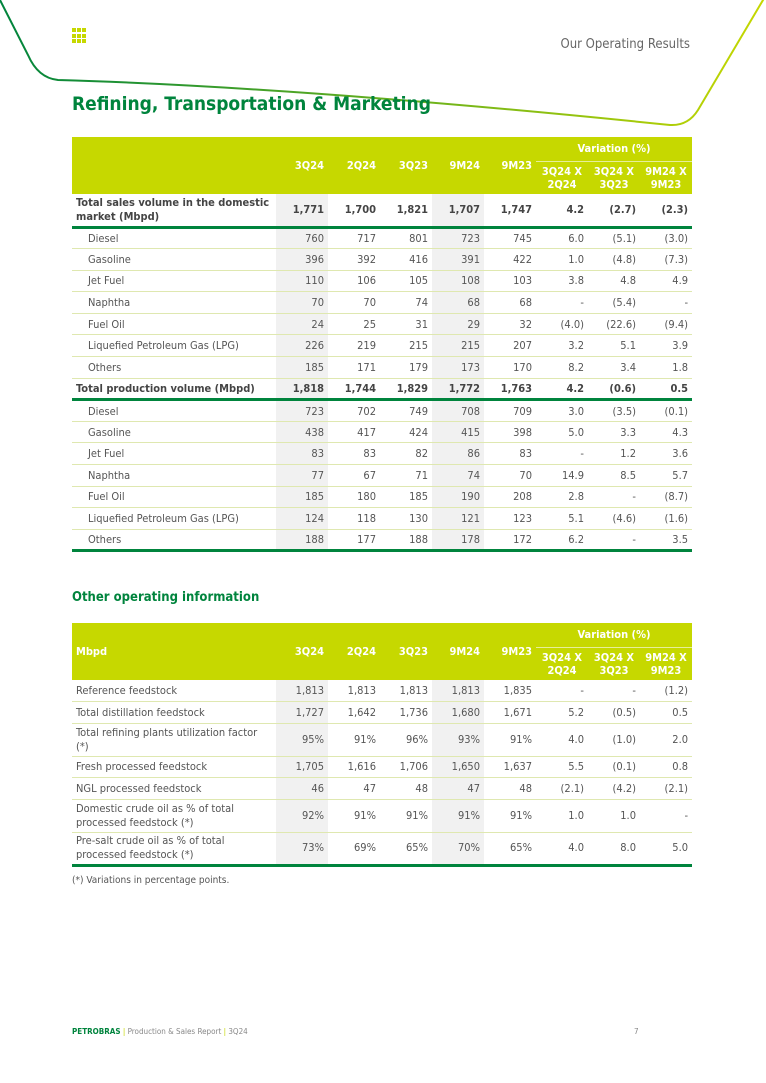 The image size is (766, 1083). What do you see at coordinates (458, 849) in the screenshot?
I see `cell-value: 70%` at bounding box center [458, 849].